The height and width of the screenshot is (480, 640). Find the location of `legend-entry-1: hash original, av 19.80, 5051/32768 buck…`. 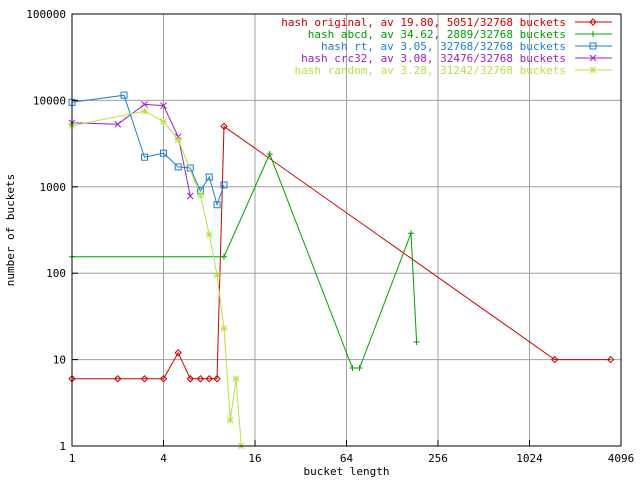

legend-entry-1: hash original, av 19.80, 5051/32768 buck… is located at coordinates (423, 22).